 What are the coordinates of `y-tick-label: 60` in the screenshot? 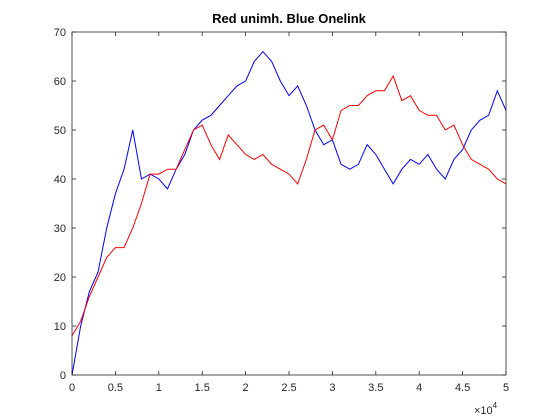 It's located at (60, 82).